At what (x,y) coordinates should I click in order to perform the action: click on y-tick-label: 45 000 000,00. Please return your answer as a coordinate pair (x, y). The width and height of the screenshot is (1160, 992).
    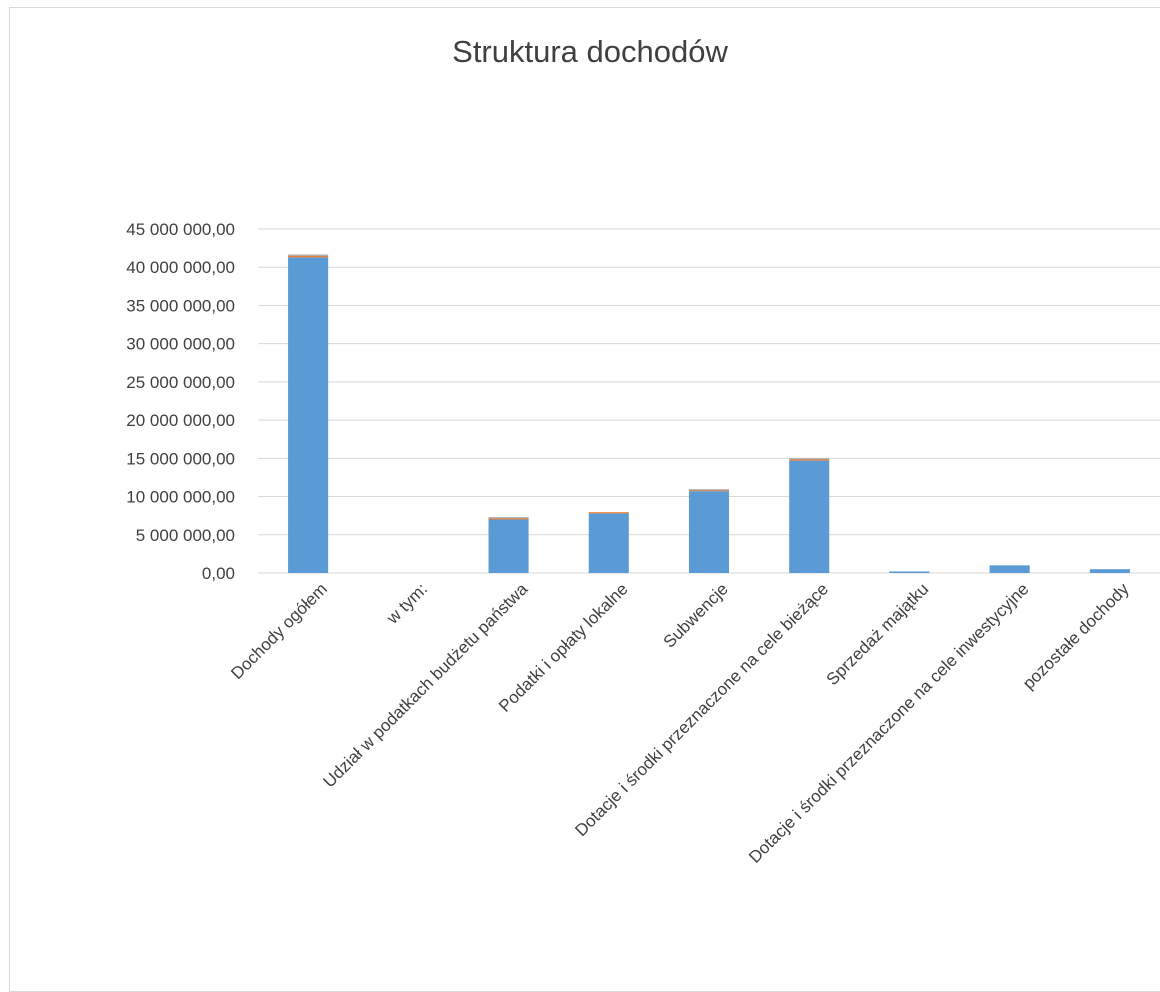
    Looking at the image, I should click on (180, 229).